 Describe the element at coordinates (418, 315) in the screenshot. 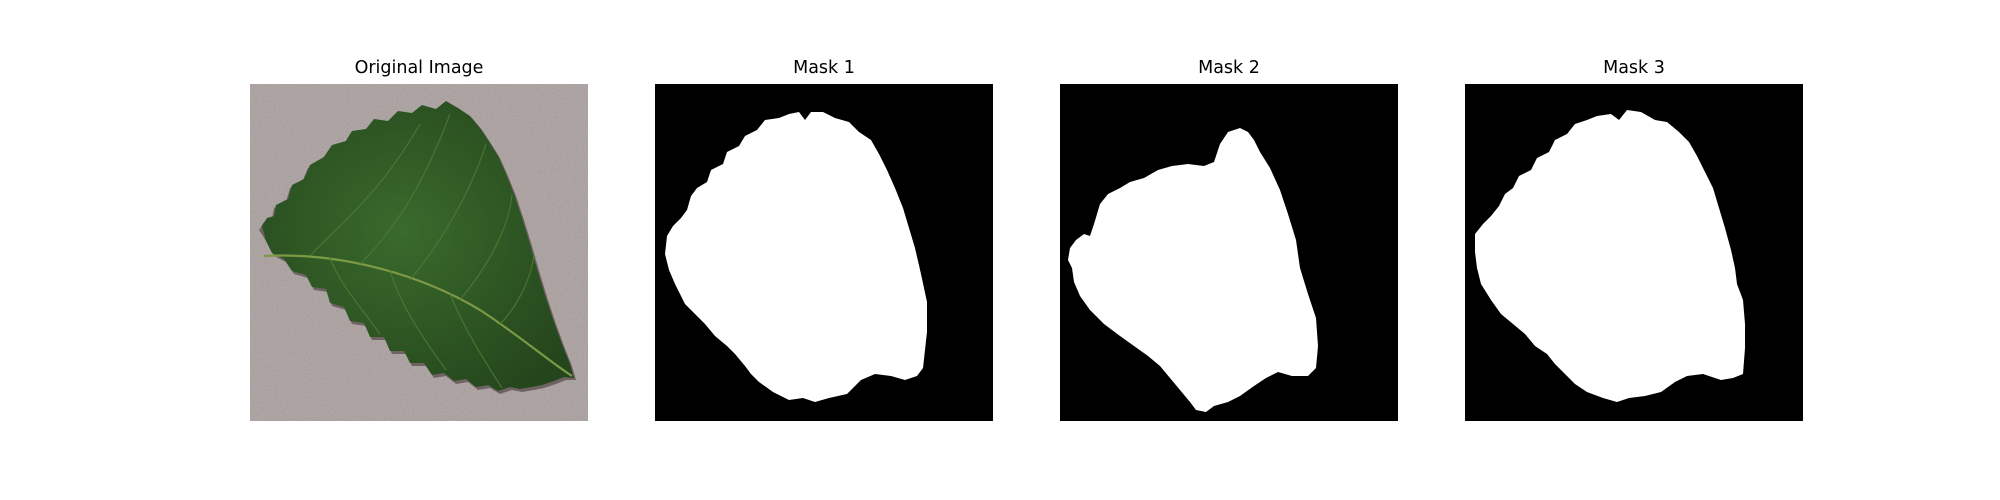

I see `leaf-midrib` at that location.